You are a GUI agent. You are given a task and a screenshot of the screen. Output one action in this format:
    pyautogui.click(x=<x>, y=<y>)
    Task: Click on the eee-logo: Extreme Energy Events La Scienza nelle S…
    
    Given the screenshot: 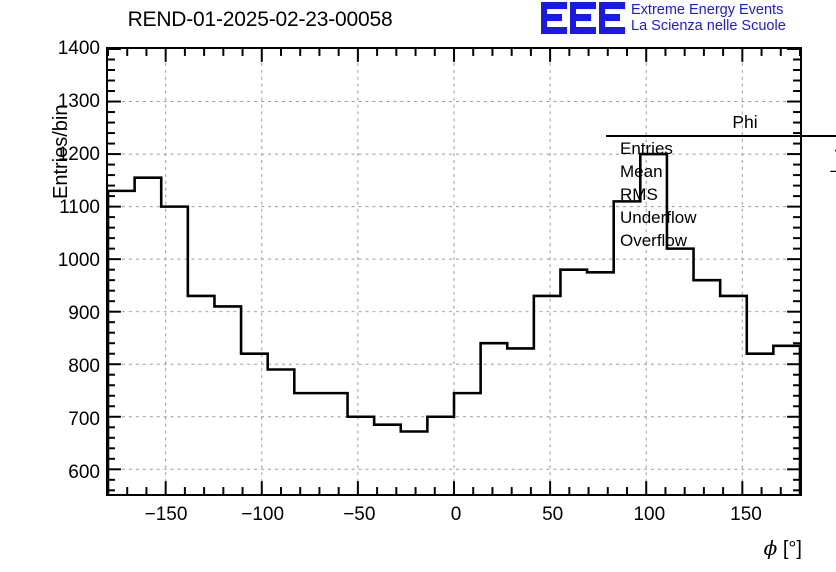 What is the action you would take?
    pyautogui.click(x=663, y=18)
    